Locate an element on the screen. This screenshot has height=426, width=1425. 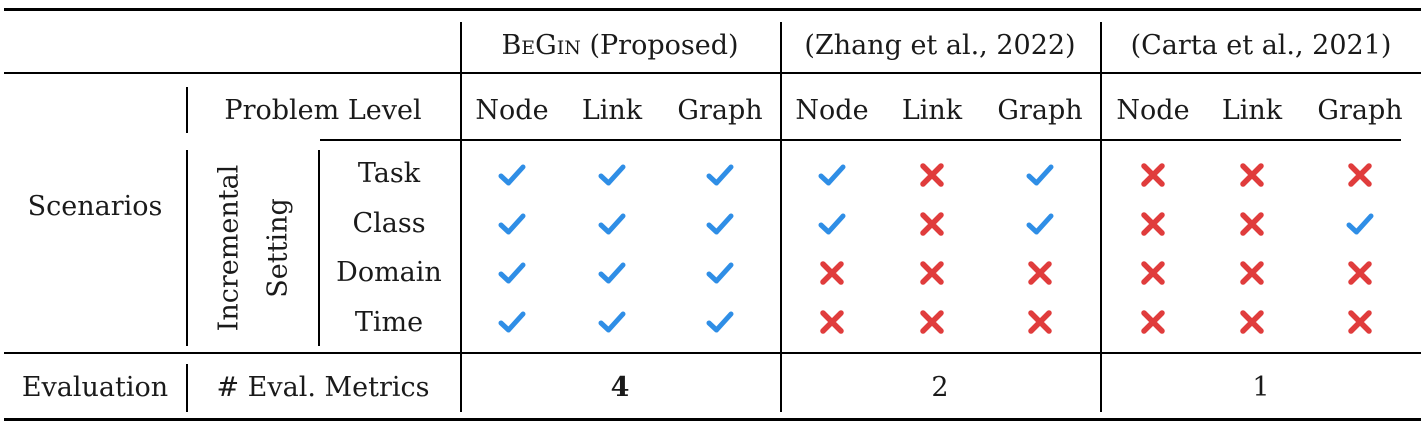
divider-begin is located at coordinates (461, 217).